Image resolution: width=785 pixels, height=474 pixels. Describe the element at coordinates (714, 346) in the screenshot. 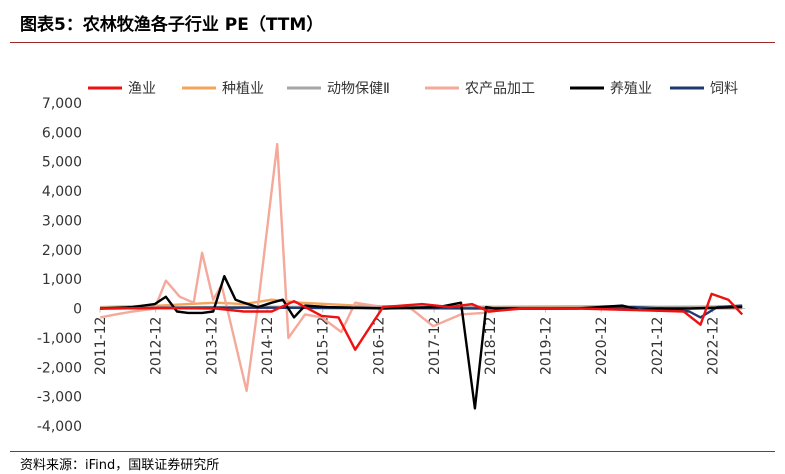

I see `x-tick-label: 2022-12` at that location.